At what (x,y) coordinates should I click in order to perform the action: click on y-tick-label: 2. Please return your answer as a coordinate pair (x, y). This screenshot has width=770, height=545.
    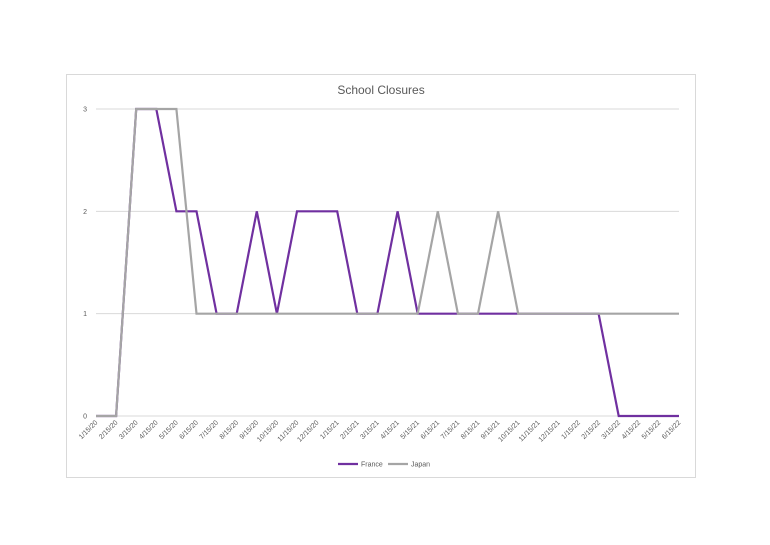
    Looking at the image, I should click on (85, 212).